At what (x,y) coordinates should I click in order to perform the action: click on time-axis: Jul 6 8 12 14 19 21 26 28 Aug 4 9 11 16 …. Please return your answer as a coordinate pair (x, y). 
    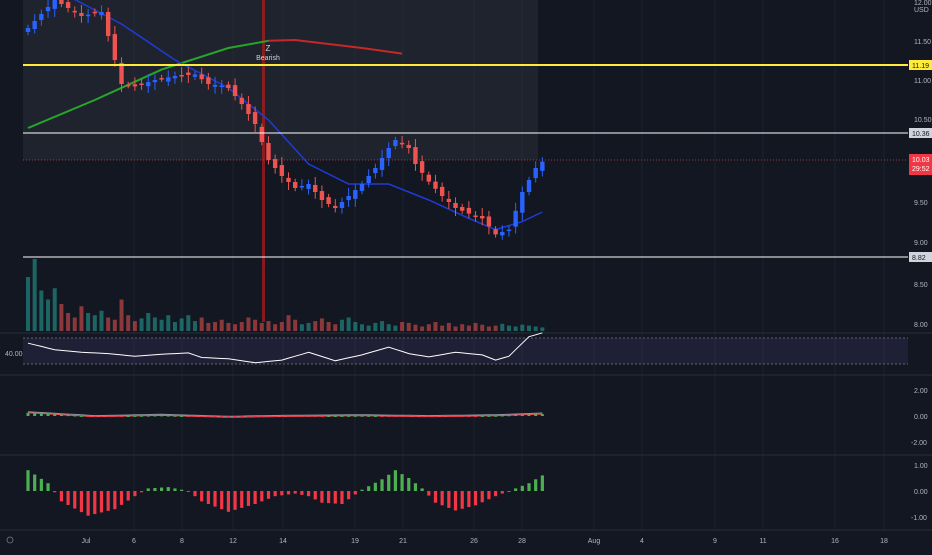
    Looking at the image, I should click on (447, 540).